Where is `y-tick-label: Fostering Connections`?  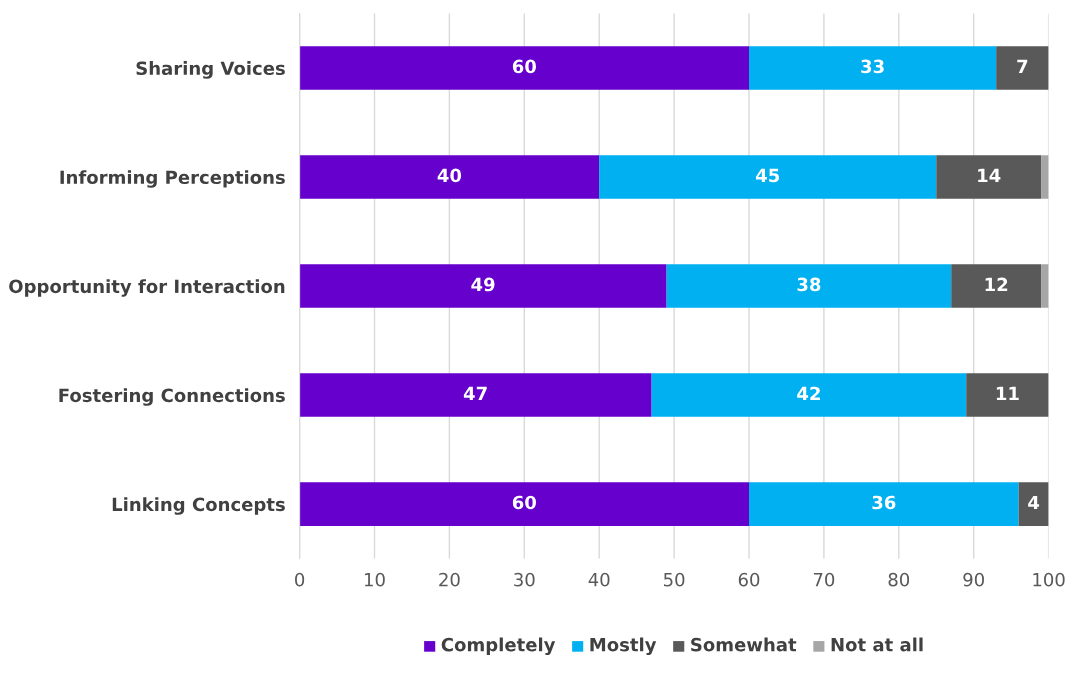 y-tick-label: Fostering Connections is located at coordinates (172, 397).